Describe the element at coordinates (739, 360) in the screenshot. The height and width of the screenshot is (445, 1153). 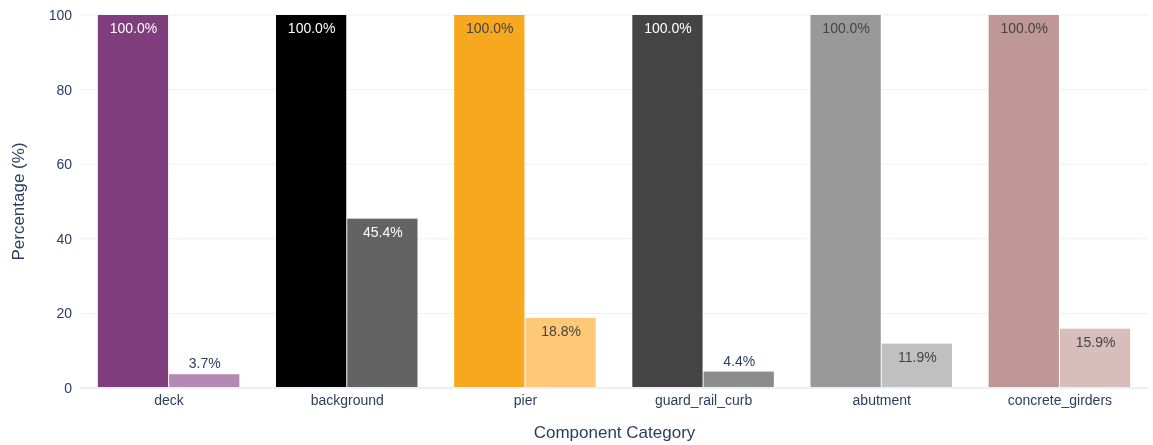
I see `data-label: 4.4%` at that location.